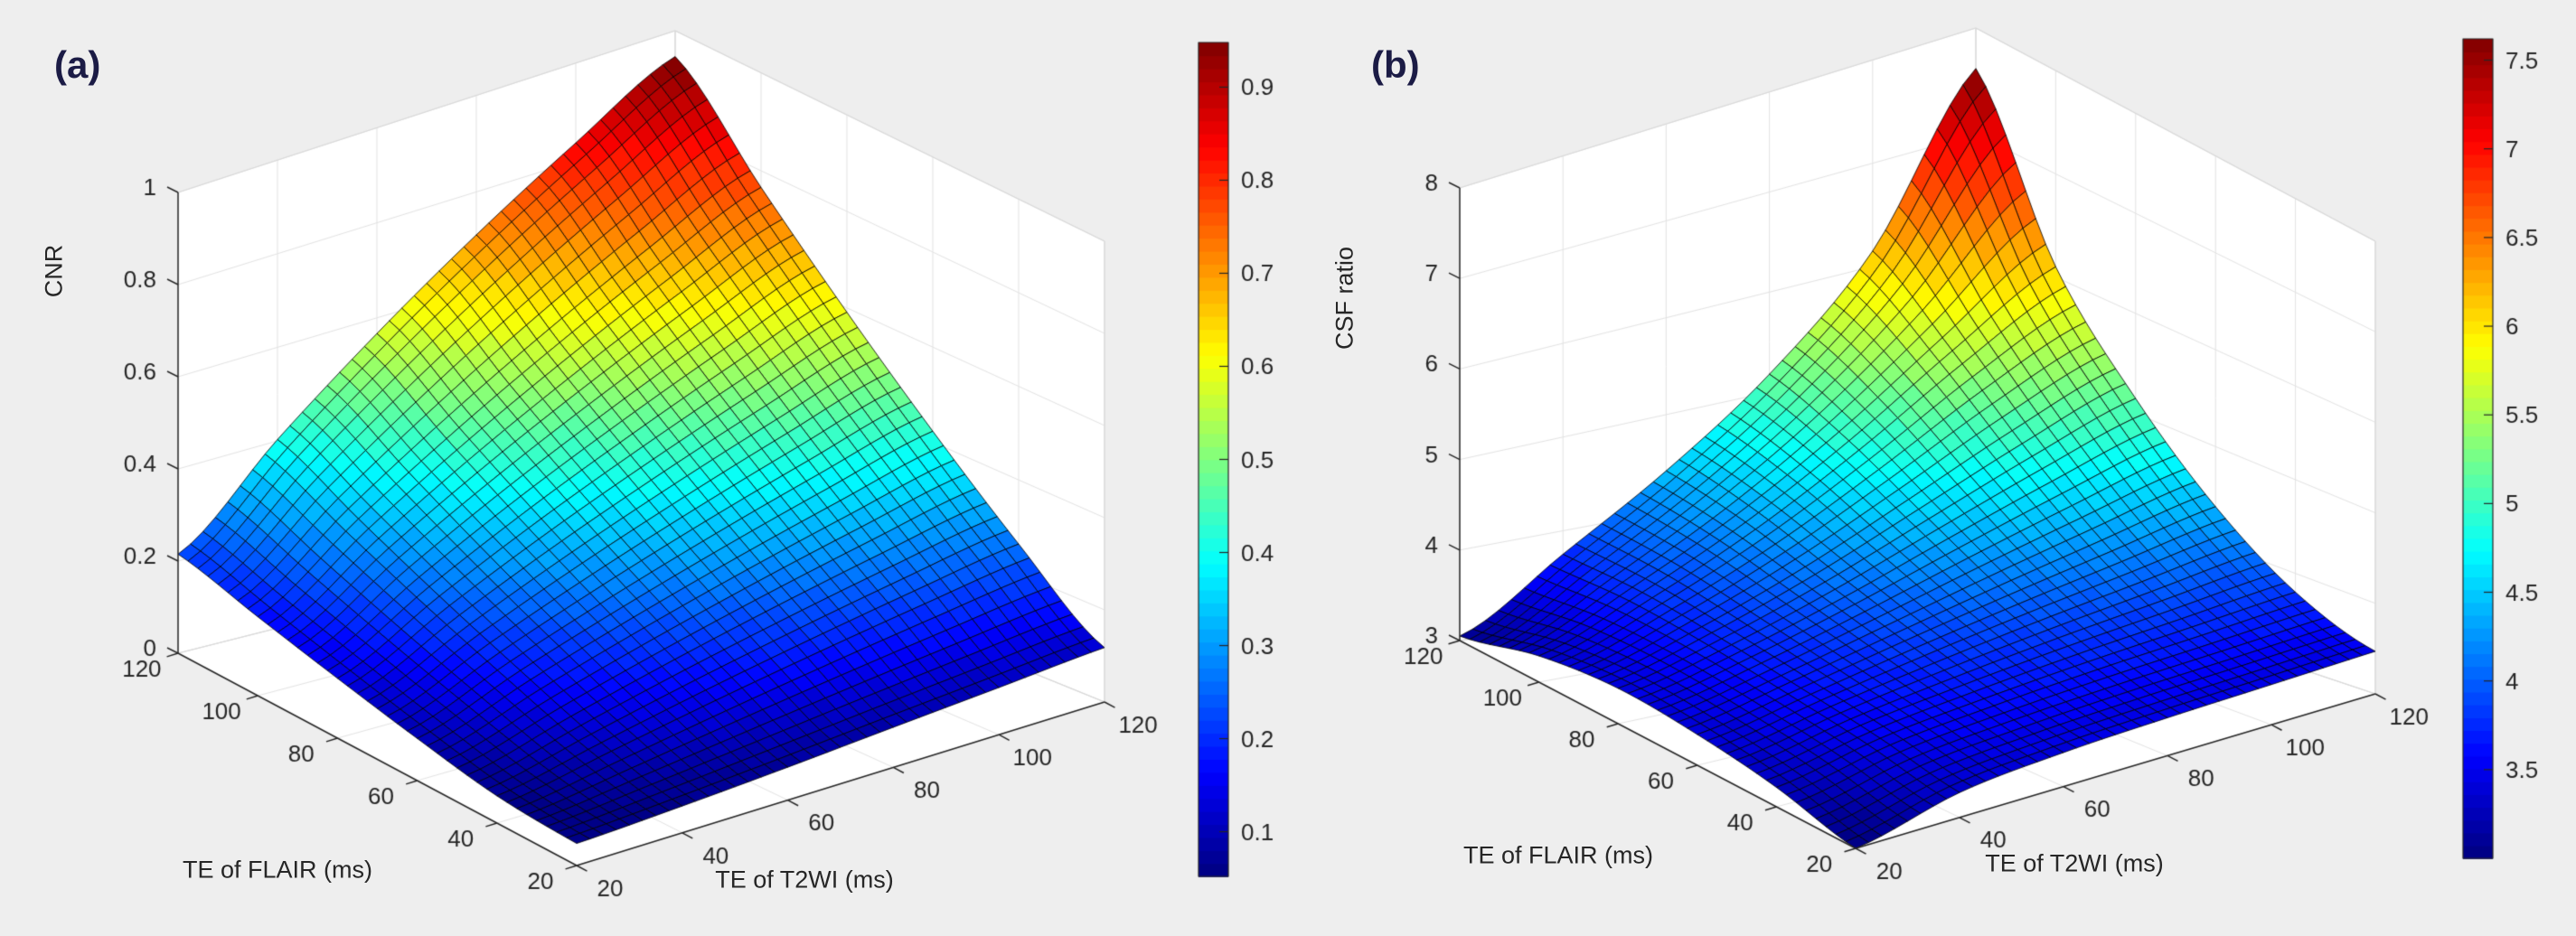 This screenshot has height=936, width=2576. I want to click on panel-b-xlabel: TE of T2WI (ms), so click(2075, 863).